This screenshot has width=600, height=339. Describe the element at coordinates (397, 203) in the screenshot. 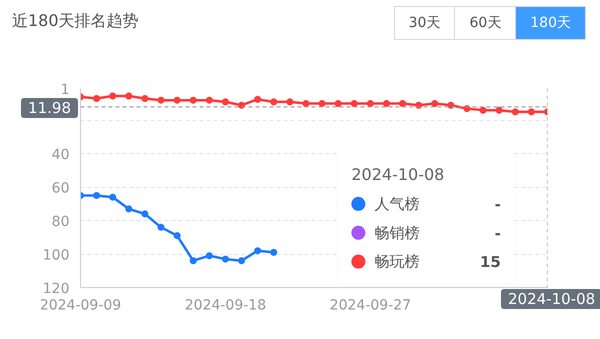

I see `legend-label: 人气榜` at that location.